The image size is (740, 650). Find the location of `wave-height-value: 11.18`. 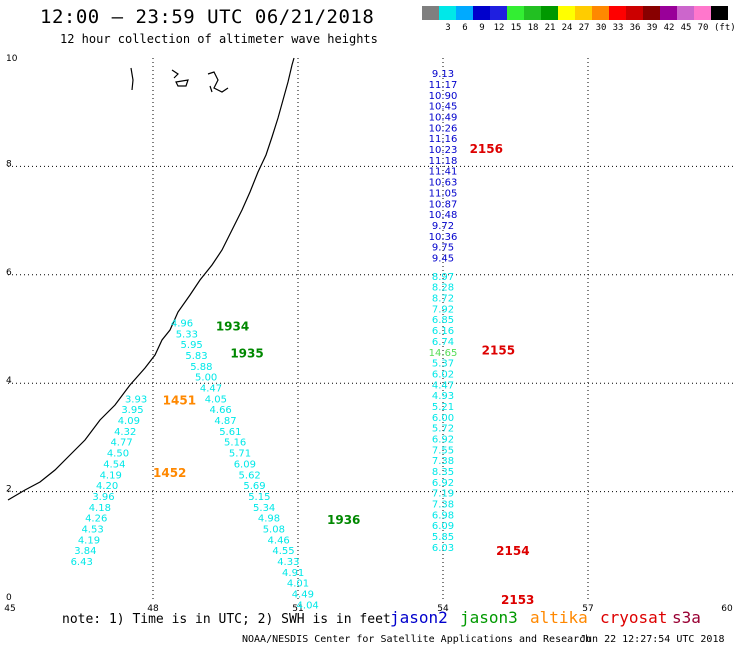

wave-height-value: 11.18 is located at coordinates (443, 161).